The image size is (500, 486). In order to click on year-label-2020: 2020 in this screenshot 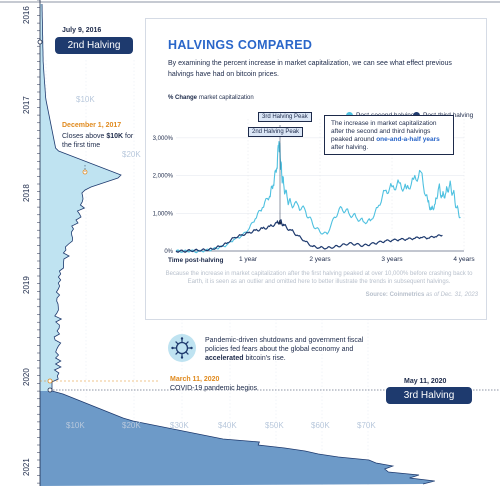, I will do `click(26, 377)`.